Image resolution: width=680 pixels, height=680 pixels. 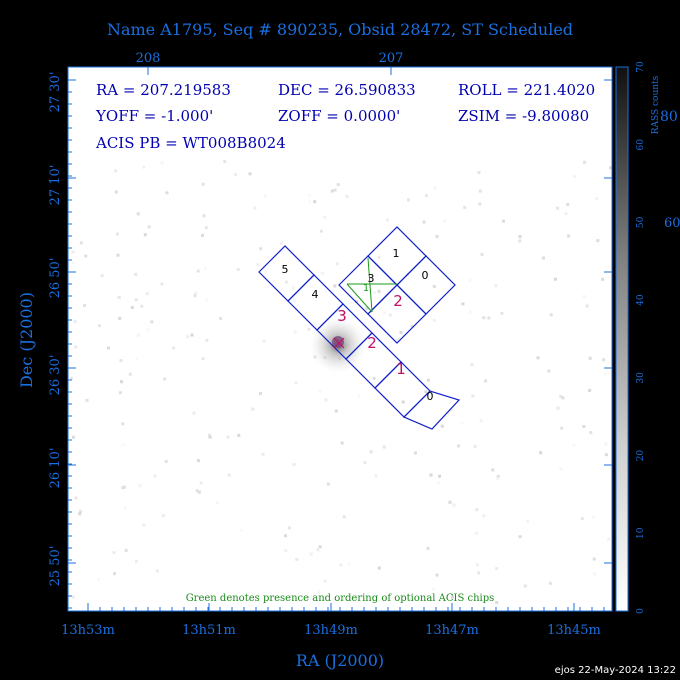 What do you see at coordinates (339, 343) in the screenshot?
I see `aimpoint-marker` at bounding box center [339, 343].